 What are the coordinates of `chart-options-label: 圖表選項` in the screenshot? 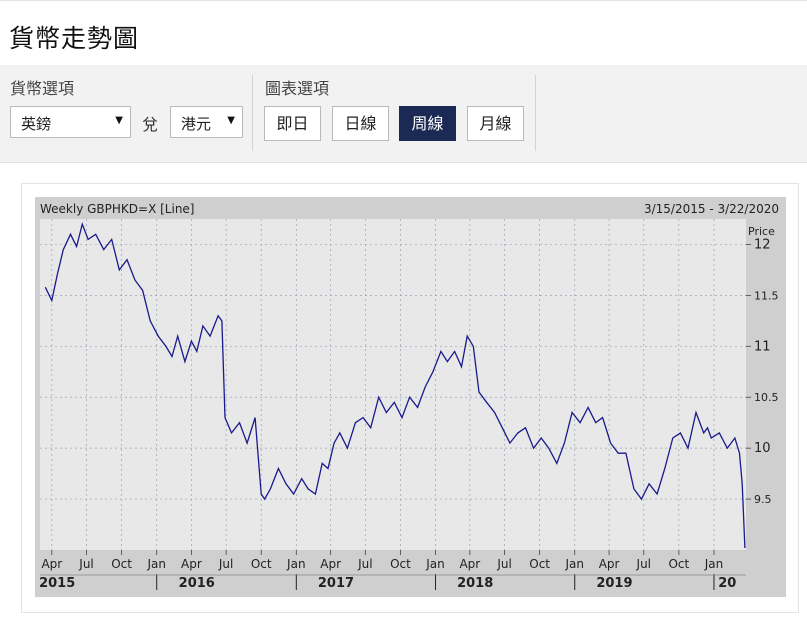 It's located at (297, 88).